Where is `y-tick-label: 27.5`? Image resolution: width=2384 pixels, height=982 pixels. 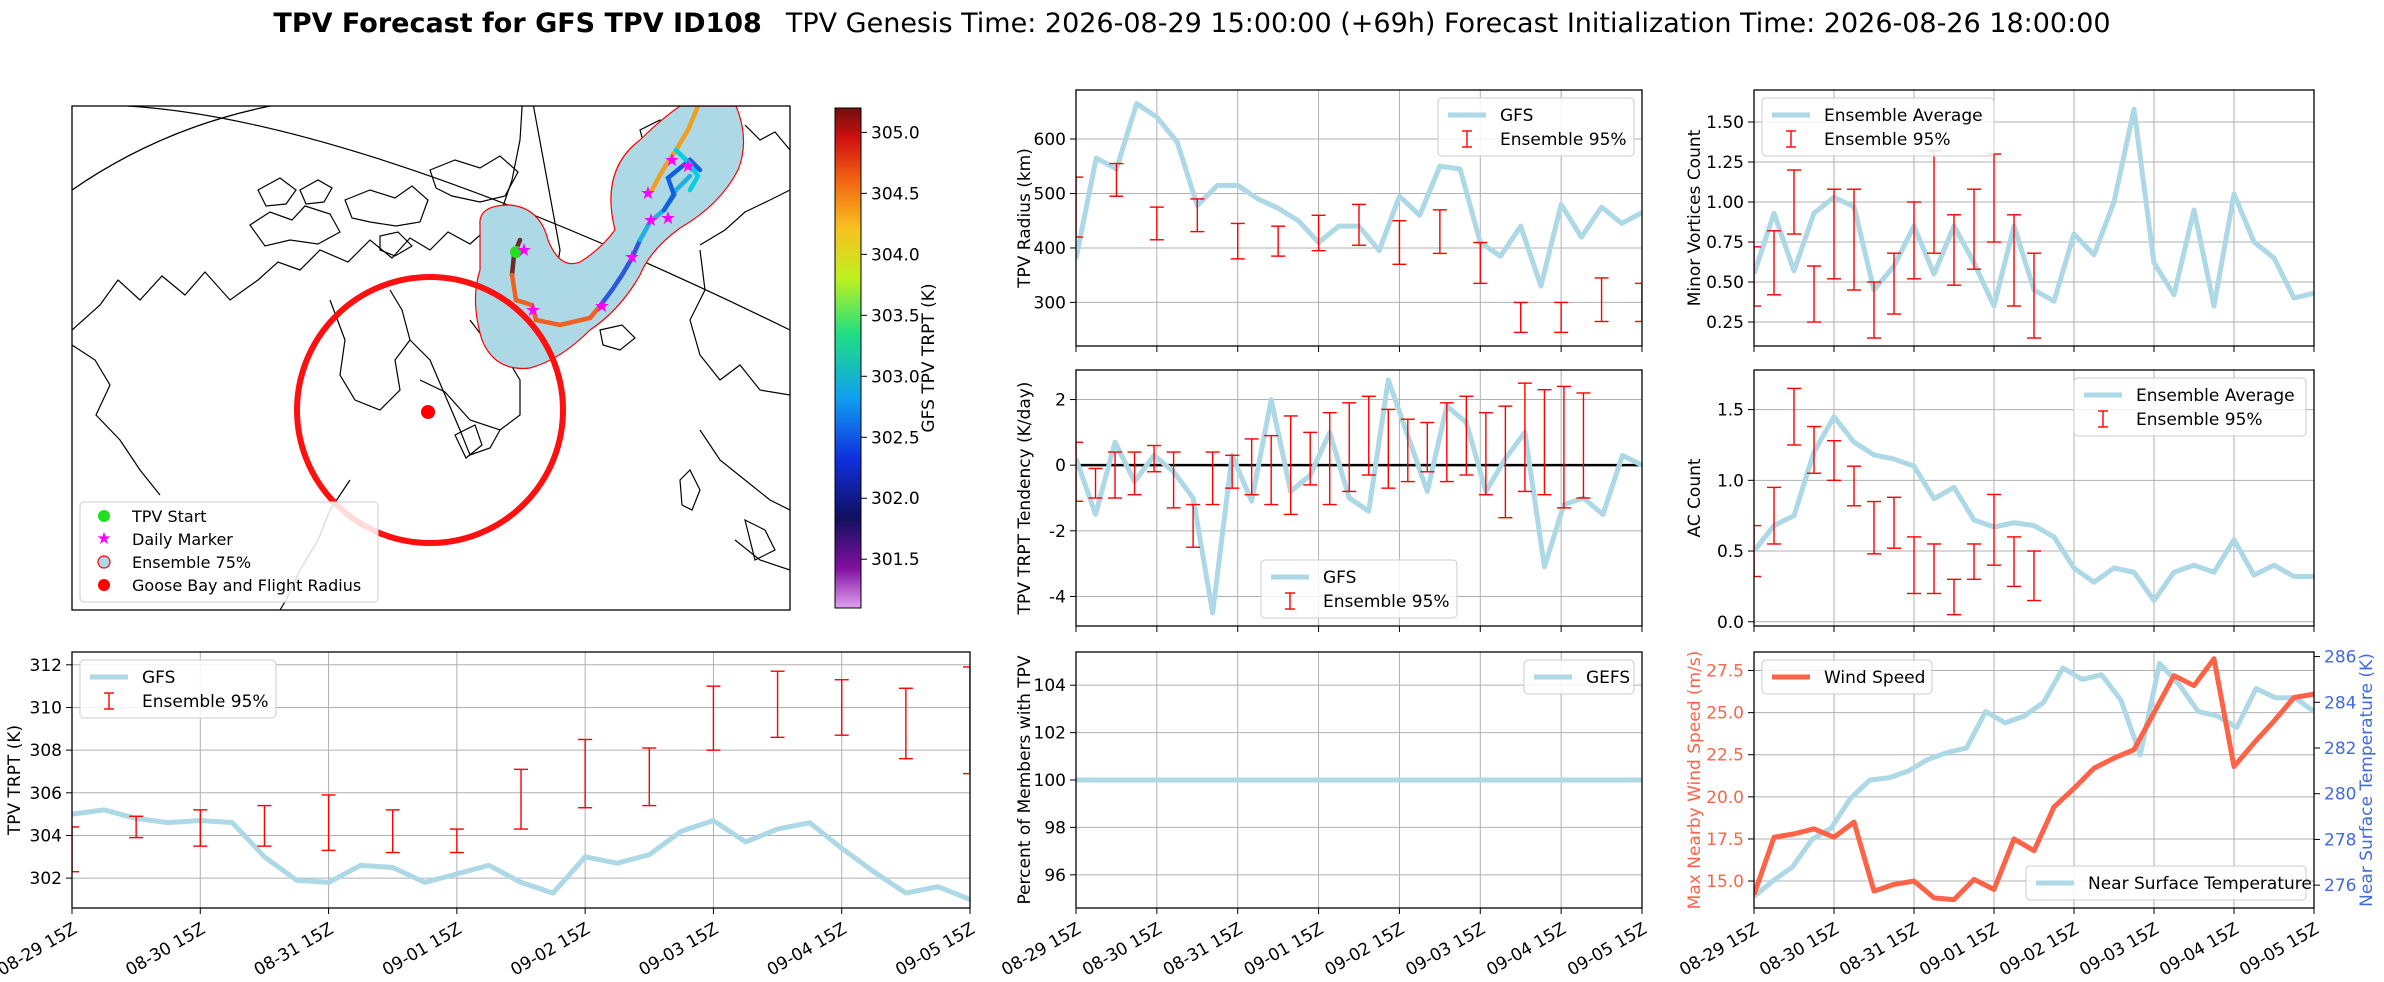 y-tick-label: 27.5 is located at coordinates (1725, 672).